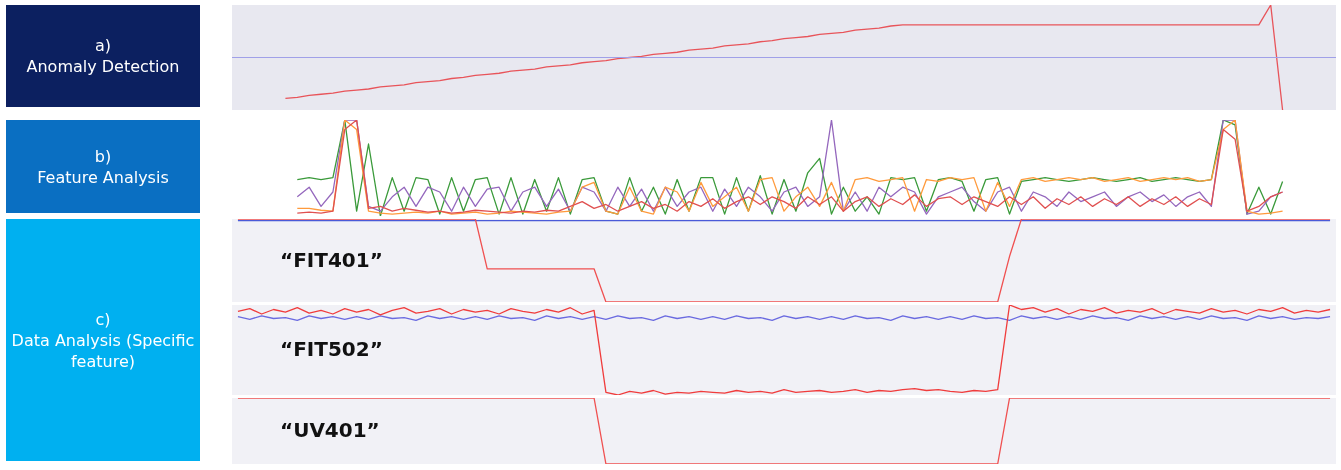 This screenshot has width=1341, height=470. Describe the element at coordinates (331, 349) in the screenshot. I see `annotation: “FIT502”` at that location.